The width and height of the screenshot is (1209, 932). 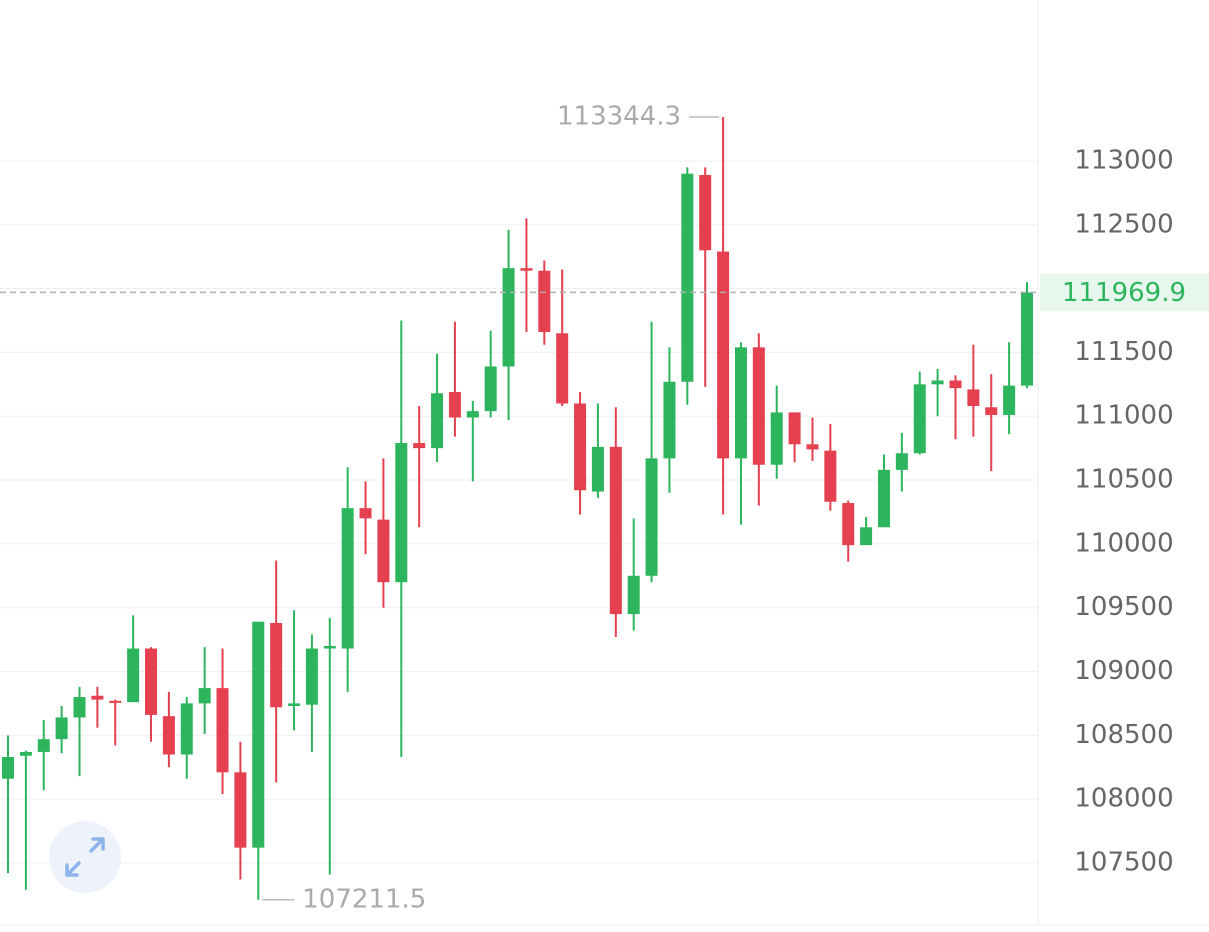 I want to click on current-price-box, so click(x=1124, y=292).